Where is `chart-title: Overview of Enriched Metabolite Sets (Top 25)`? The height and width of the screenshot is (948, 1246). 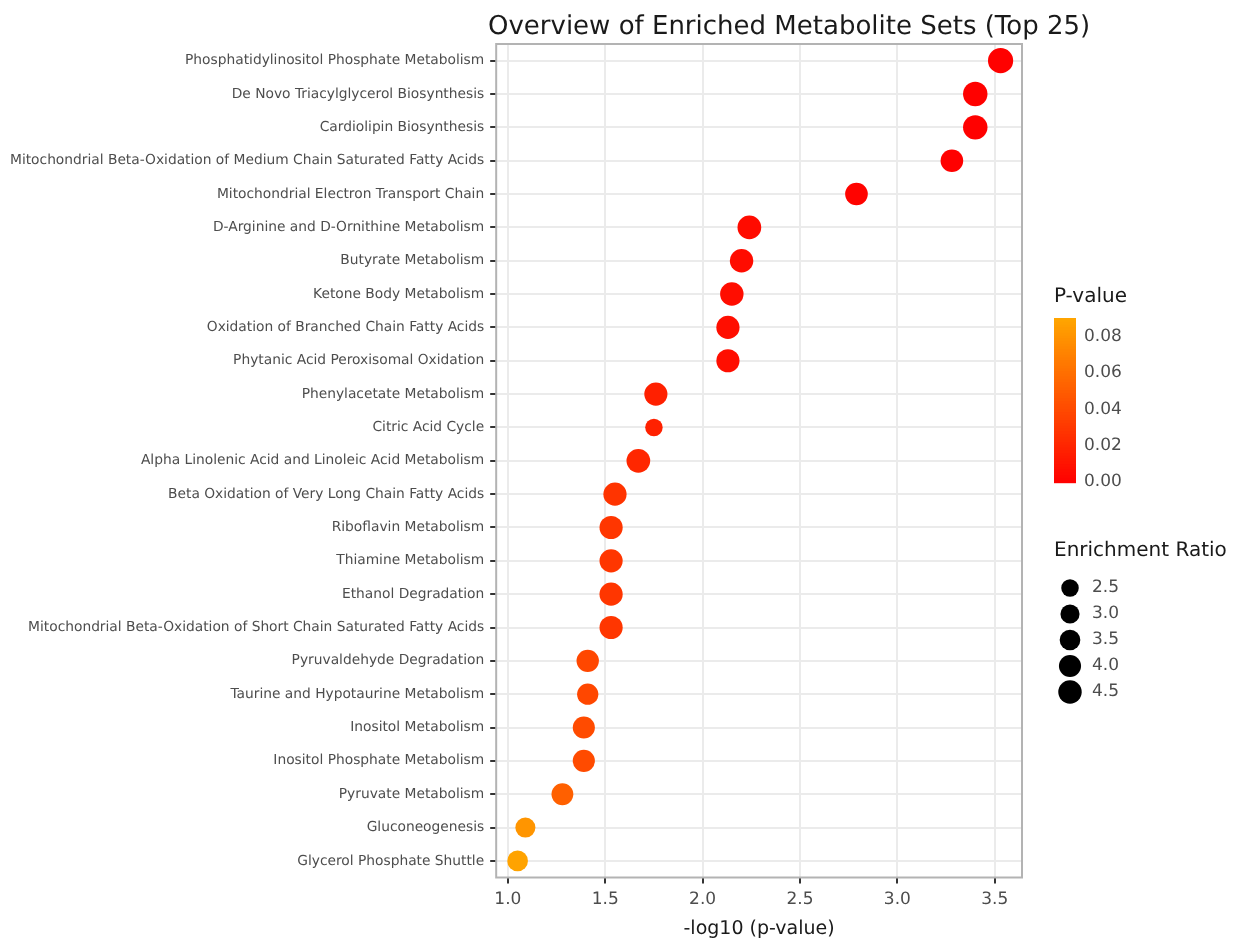 chart-title: Overview of Enriched Metabolite Sets (Top 25) is located at coordinates (789, 27).